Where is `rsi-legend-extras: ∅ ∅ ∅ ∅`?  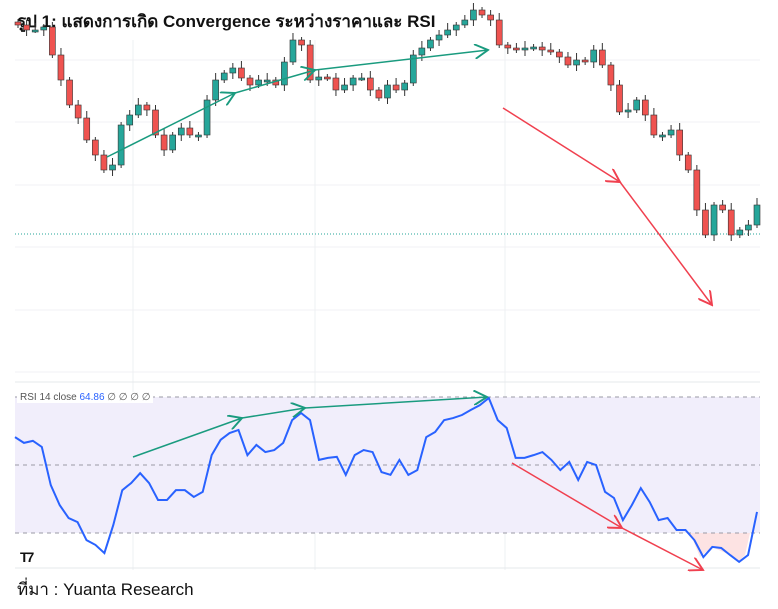 rsi-legend-extras: ∅ ∅ ∅ ∅ is located at coordinates (129, 397).